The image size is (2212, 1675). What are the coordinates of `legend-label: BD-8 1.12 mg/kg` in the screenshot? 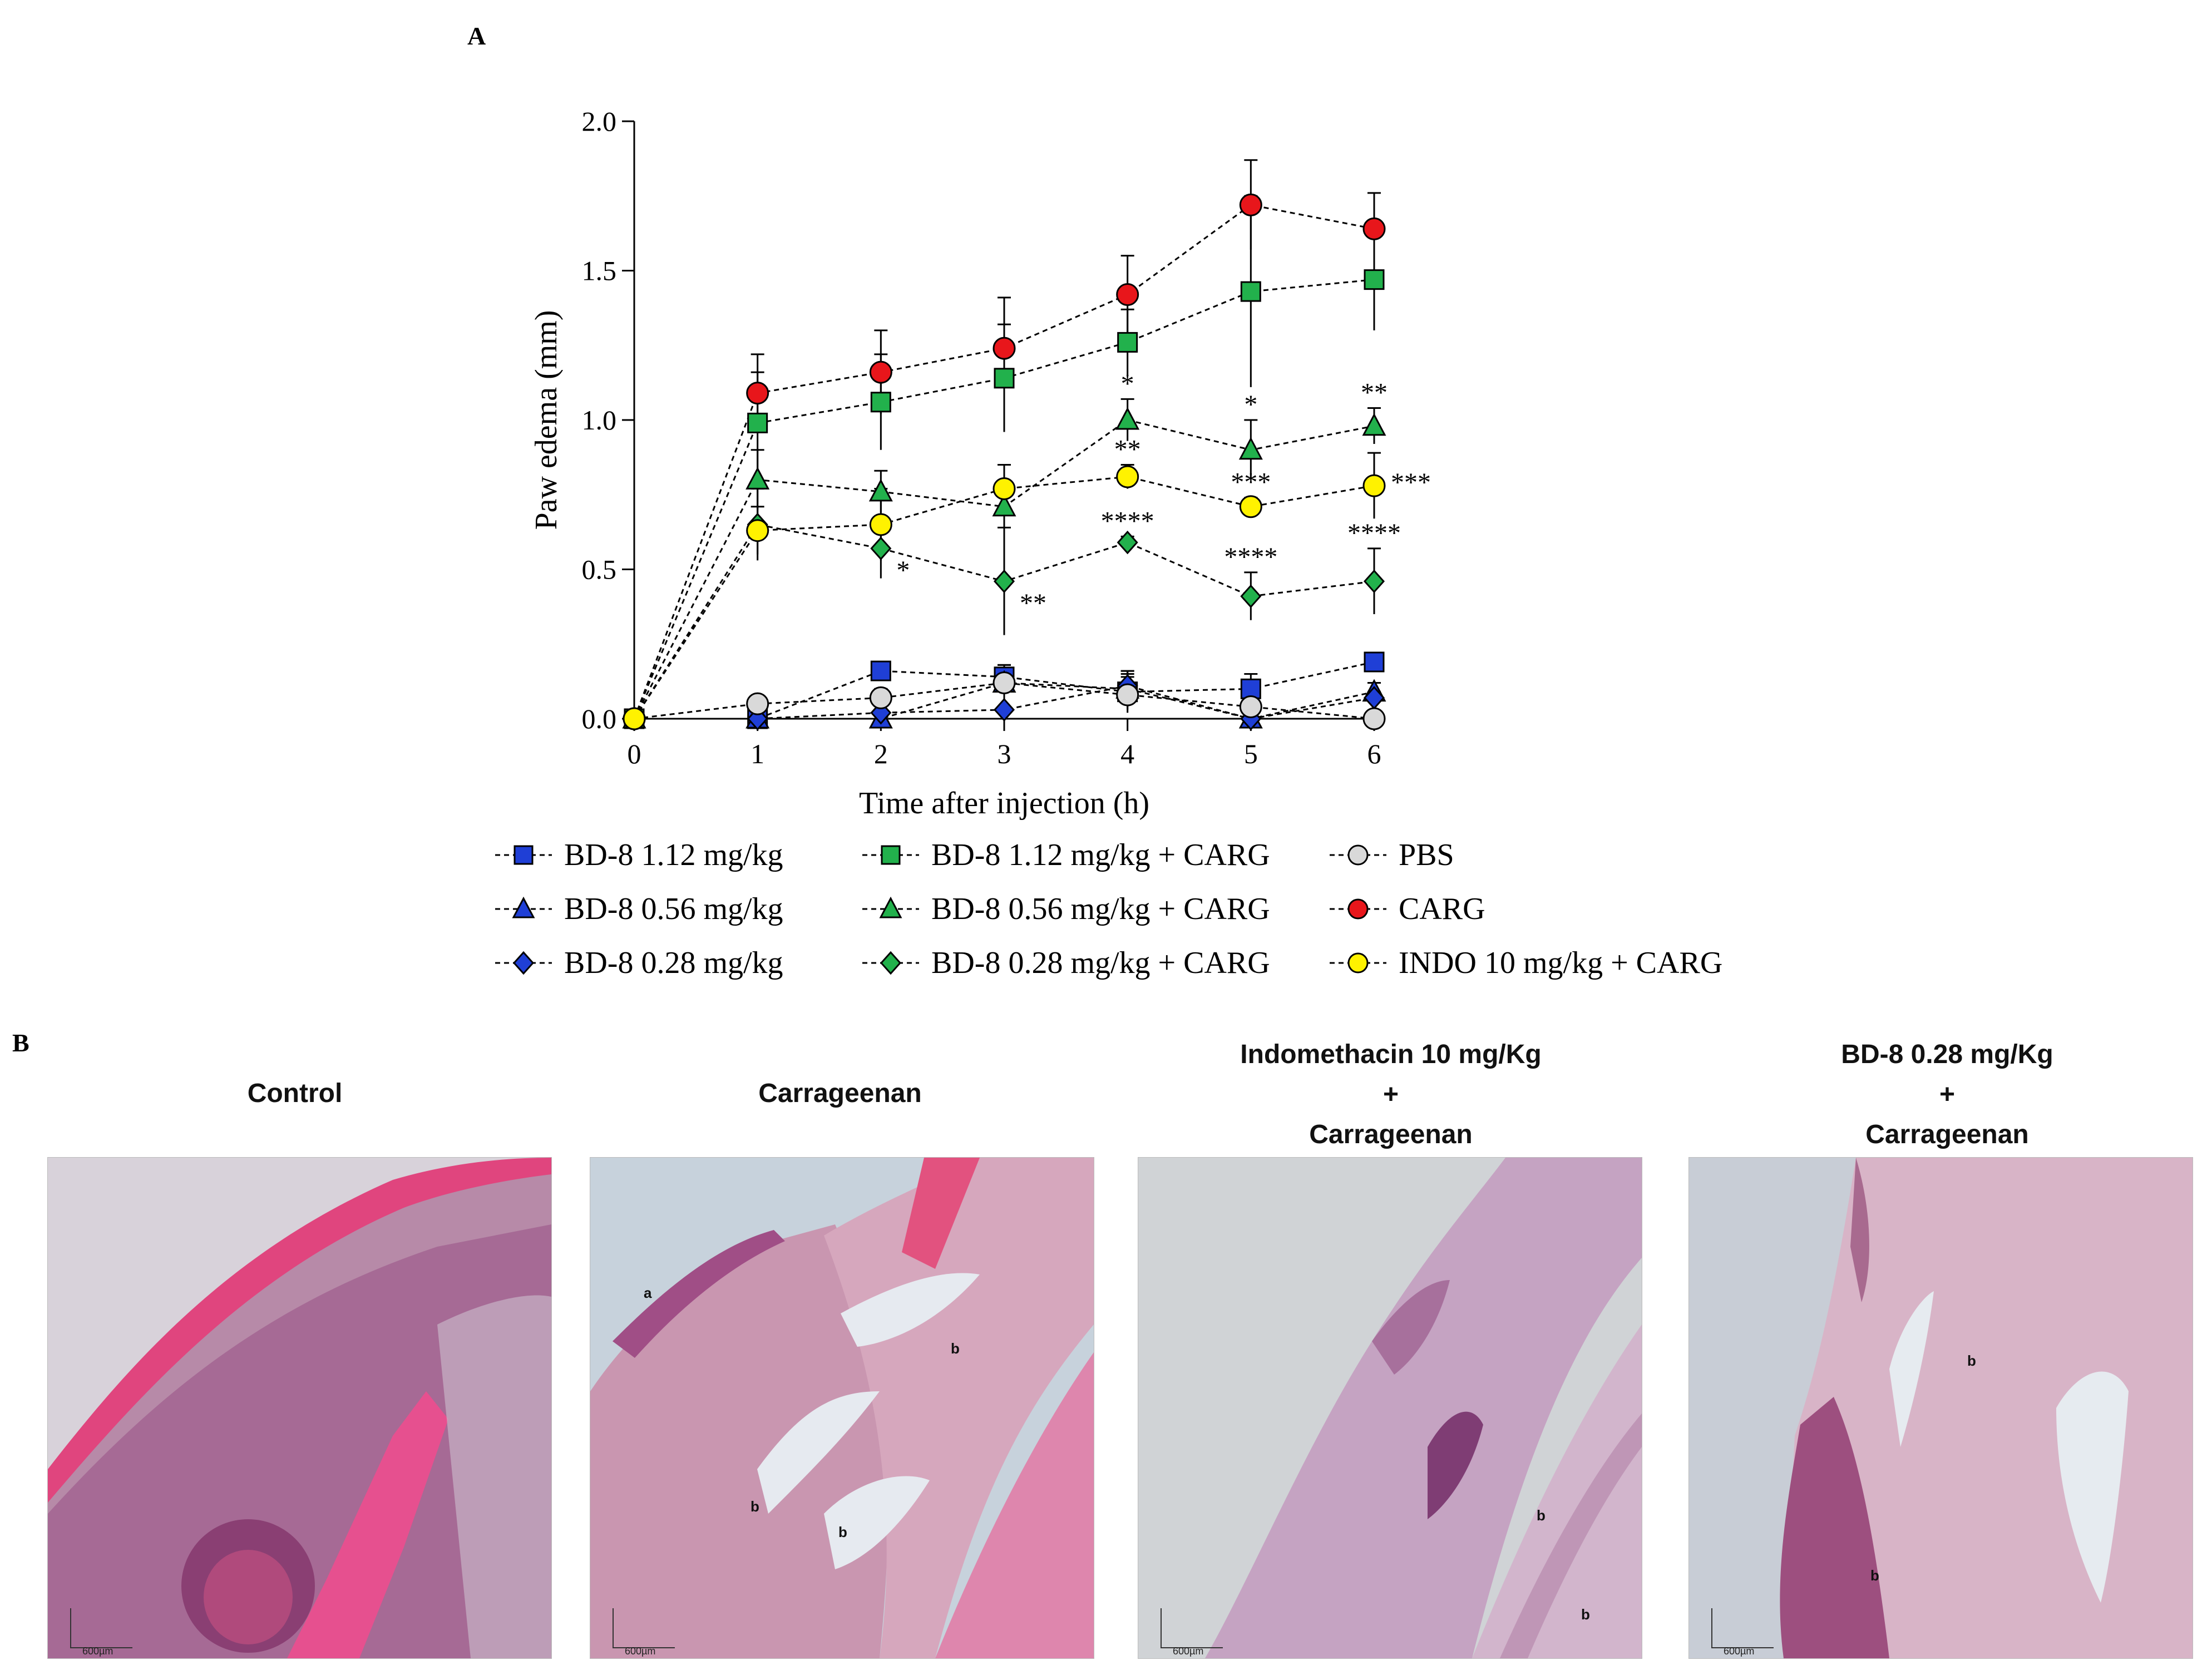 It's located at (674, 855).